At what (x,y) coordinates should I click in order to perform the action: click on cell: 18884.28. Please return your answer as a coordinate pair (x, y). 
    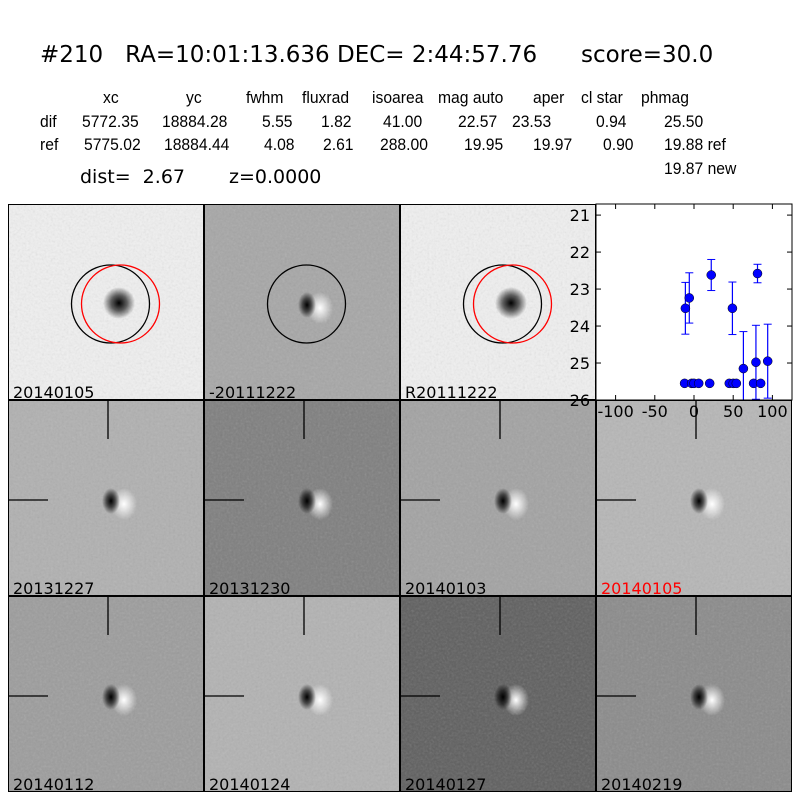
    Looking at the image, I should click on (195, 122).